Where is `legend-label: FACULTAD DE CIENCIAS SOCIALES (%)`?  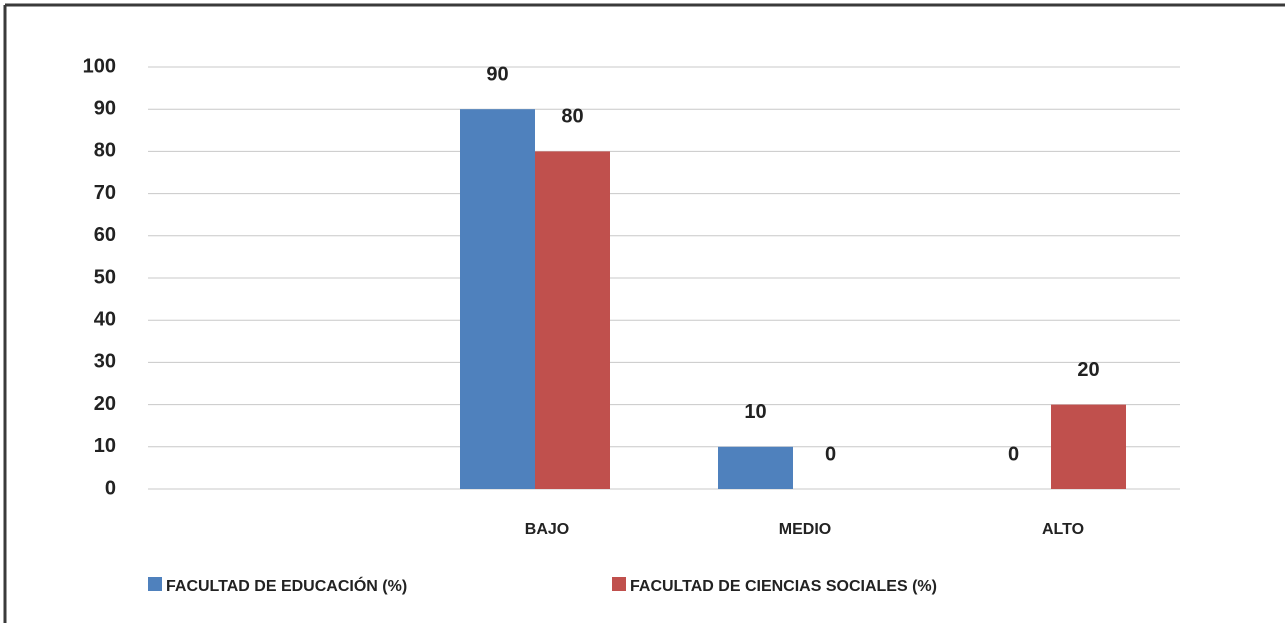
legend-label: FACULTAD DE CIENCIAS SOCIALES (%) is located at coordinates (783, 586).